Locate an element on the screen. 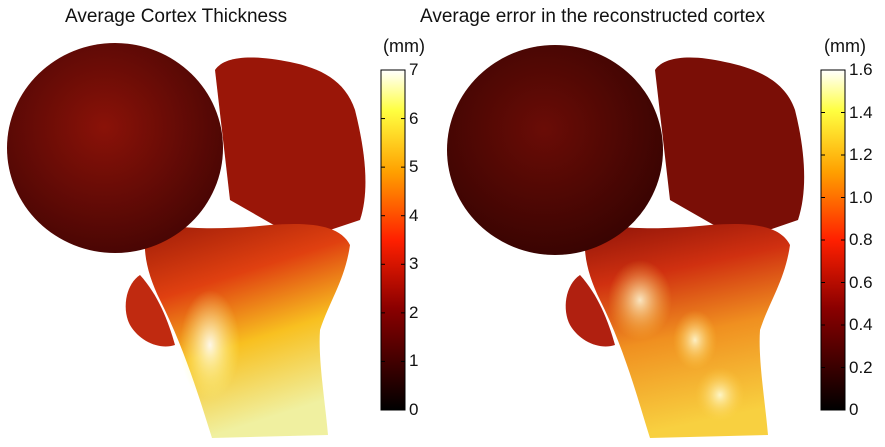 The image size is (885, 447). left-panel-title: Average Cortex Thickness is located at coordinates (176, 16).